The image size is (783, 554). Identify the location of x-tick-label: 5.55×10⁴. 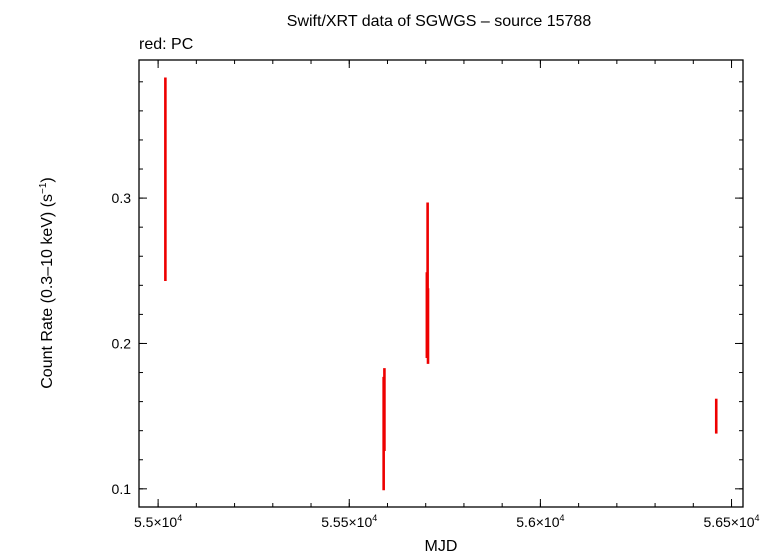
(349, 521).